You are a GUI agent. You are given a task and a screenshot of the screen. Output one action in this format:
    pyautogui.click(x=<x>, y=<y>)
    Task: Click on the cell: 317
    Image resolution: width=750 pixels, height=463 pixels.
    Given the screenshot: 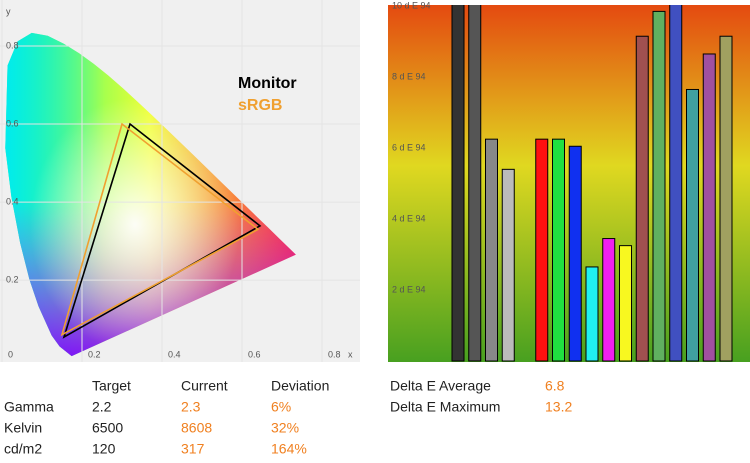 What is the action you would take?
    pyautogui.click(x=193, y=449)
    